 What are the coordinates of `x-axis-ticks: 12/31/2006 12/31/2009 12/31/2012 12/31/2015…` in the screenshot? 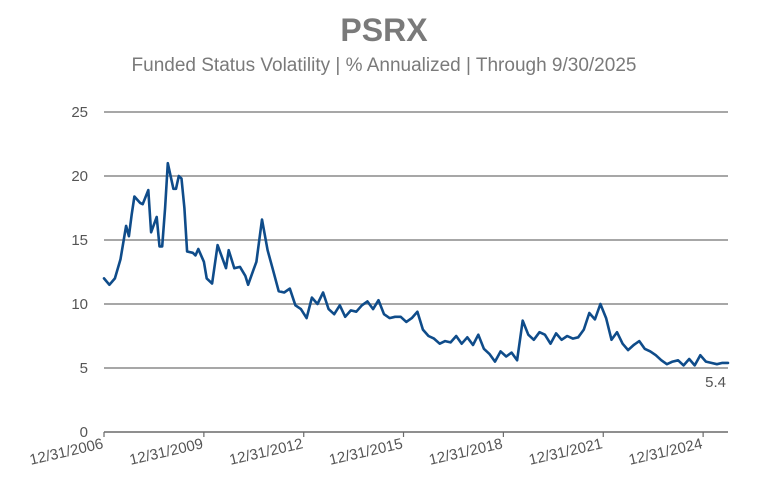 It's located at (366, 450).